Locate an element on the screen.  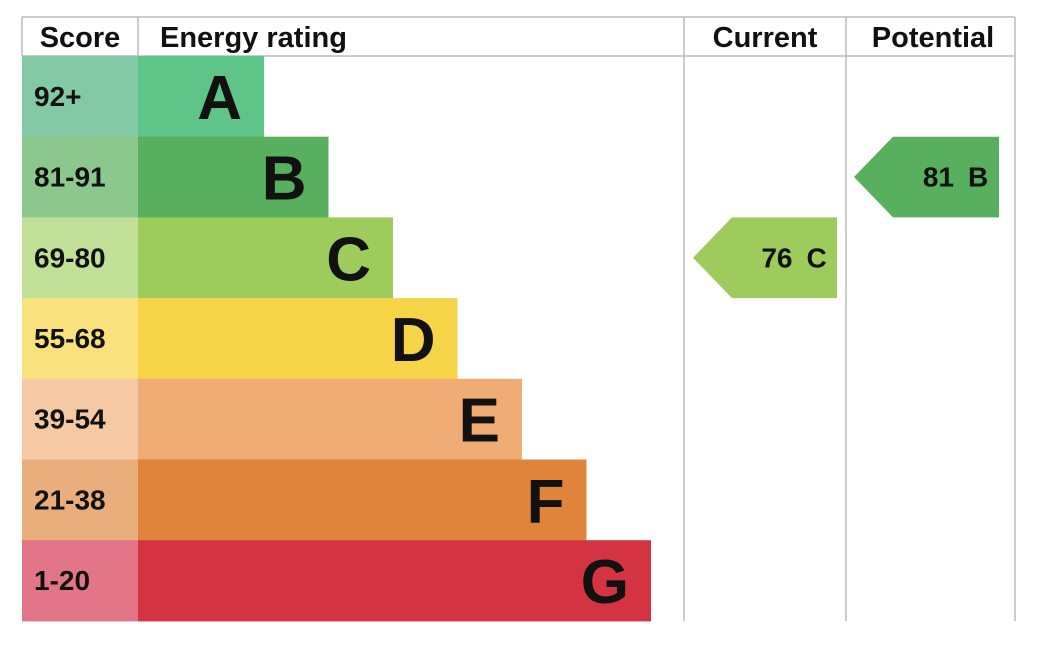
score-range: 55-68 is located at coordinates (70, 338).